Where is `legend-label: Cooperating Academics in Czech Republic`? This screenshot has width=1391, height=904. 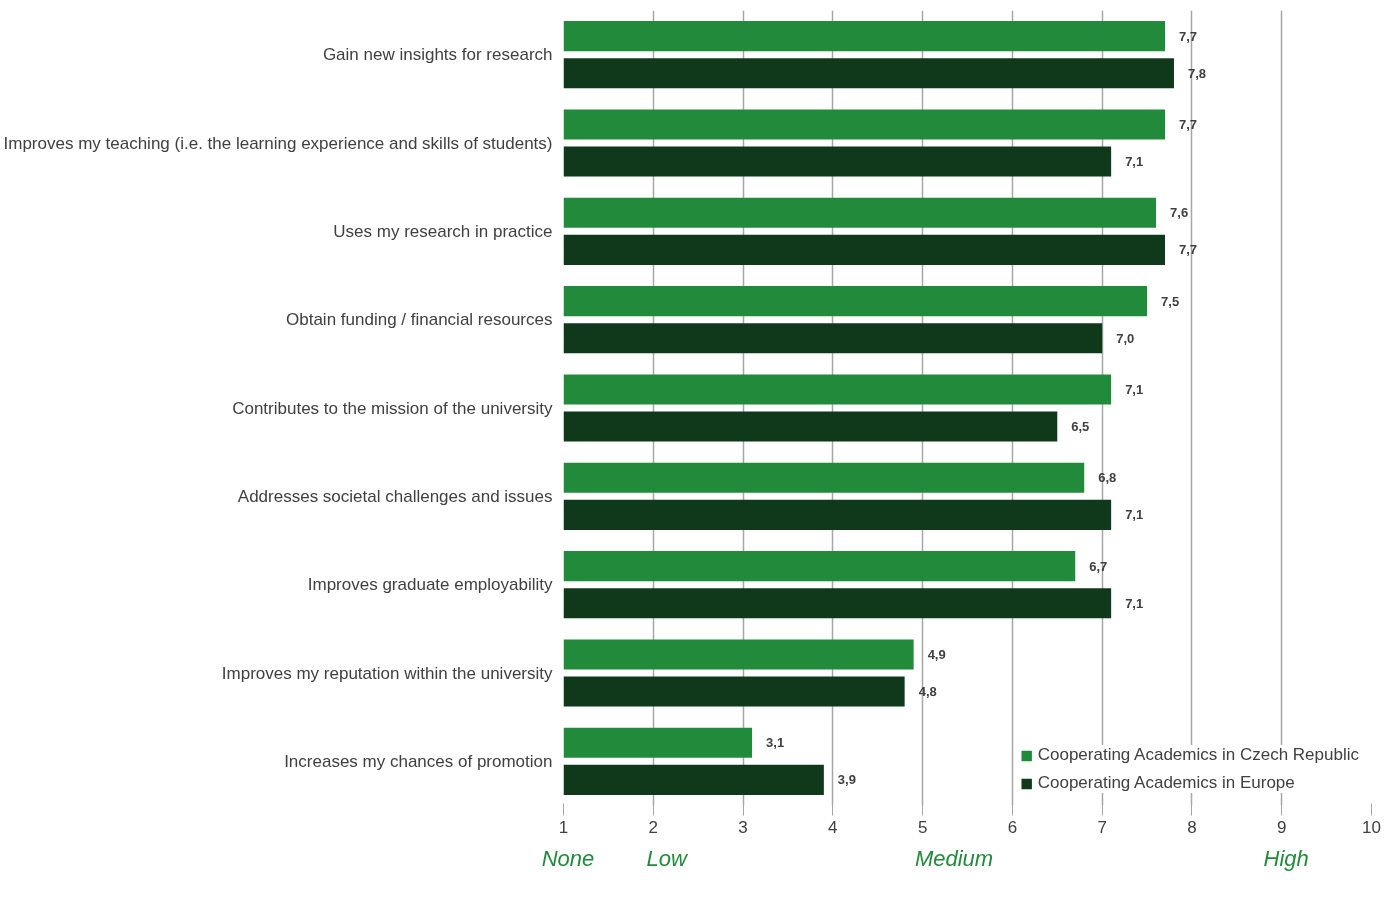
legend-label: Cooperating Academics in Czech Republic is located at coordinates (1198, 755).